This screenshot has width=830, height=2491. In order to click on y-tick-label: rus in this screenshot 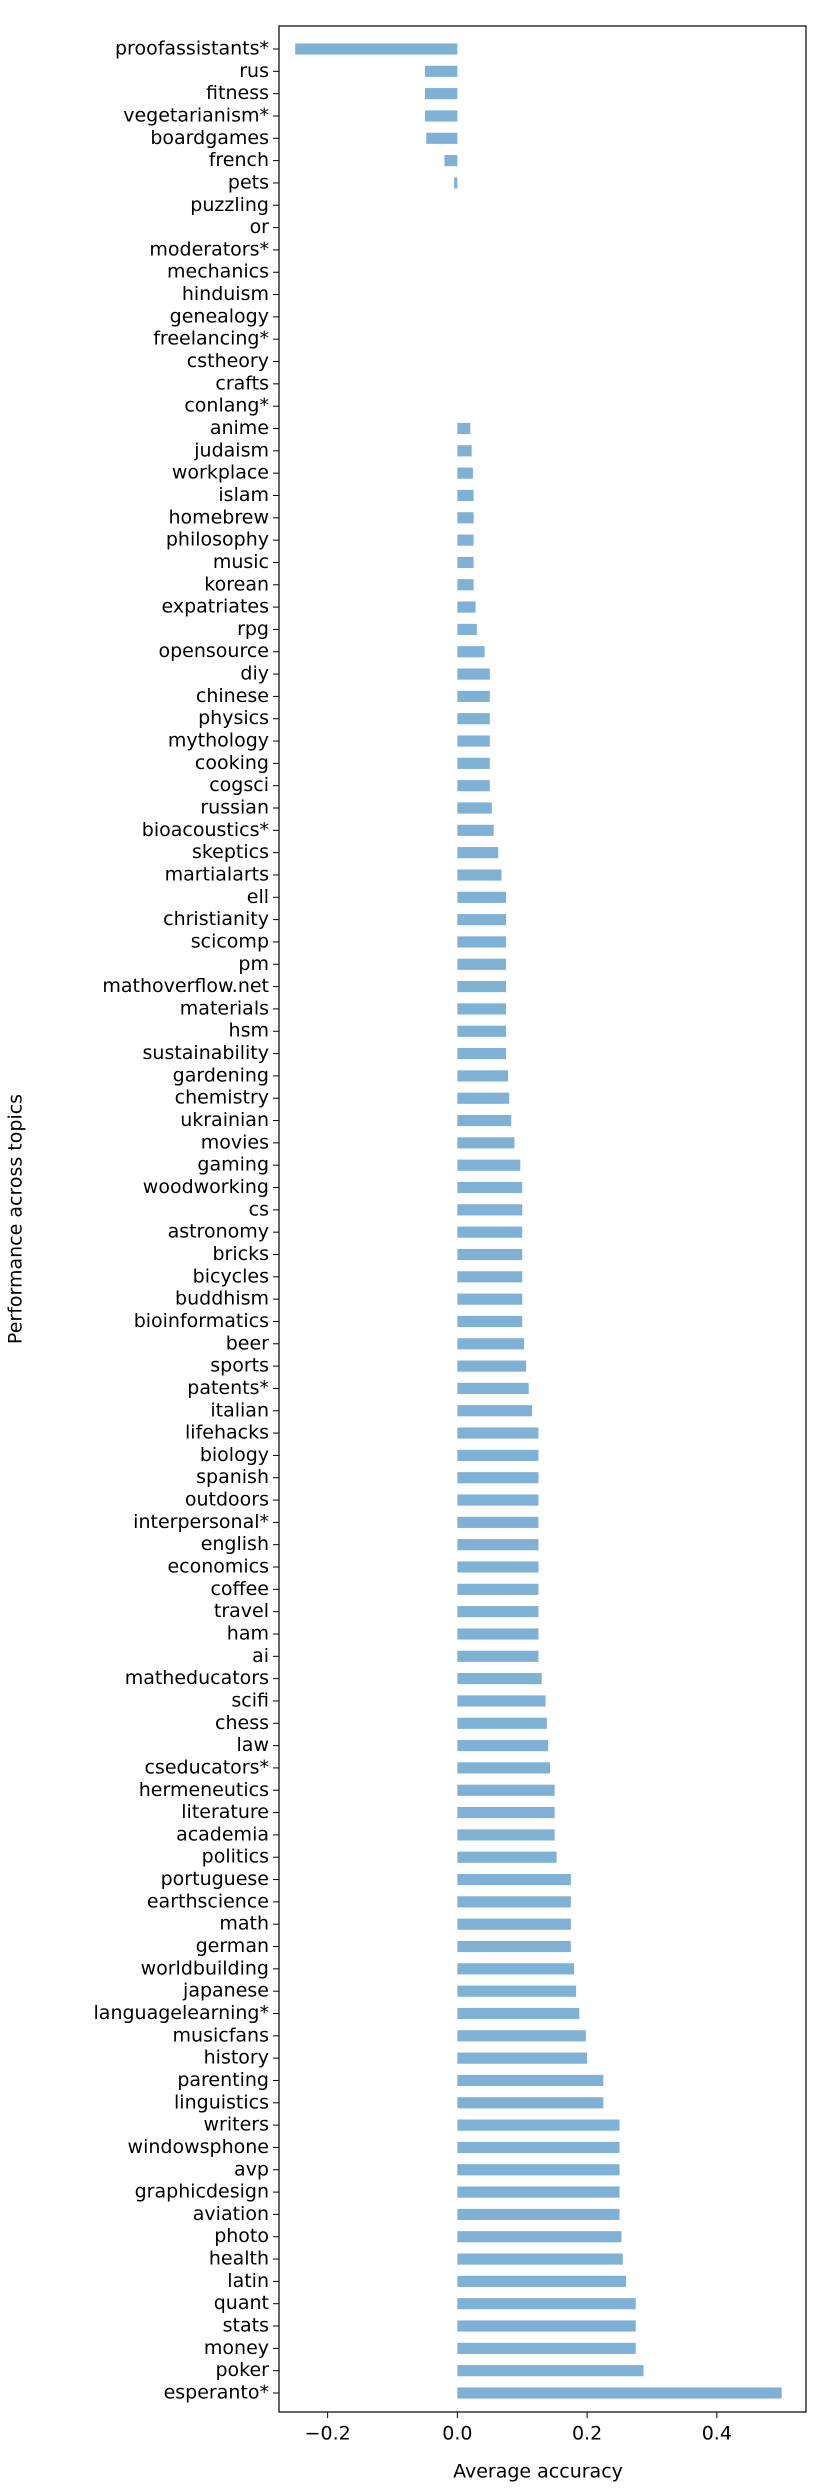, I will do `click(254, 71)`.